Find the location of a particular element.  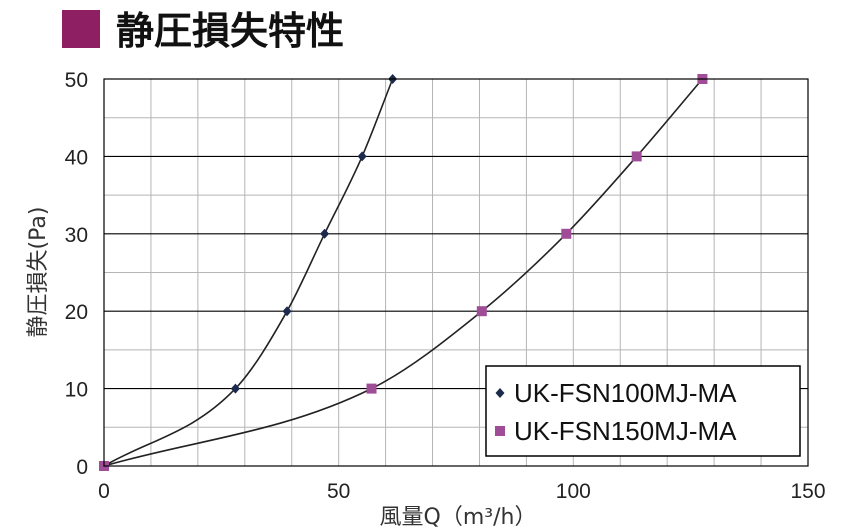

title-square is located at coordinates (81, 29).